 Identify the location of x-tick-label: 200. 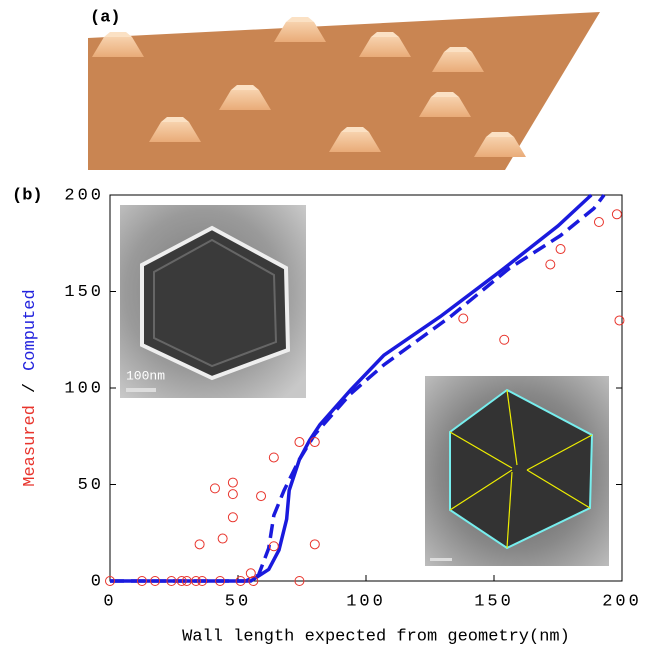
(622, 601).